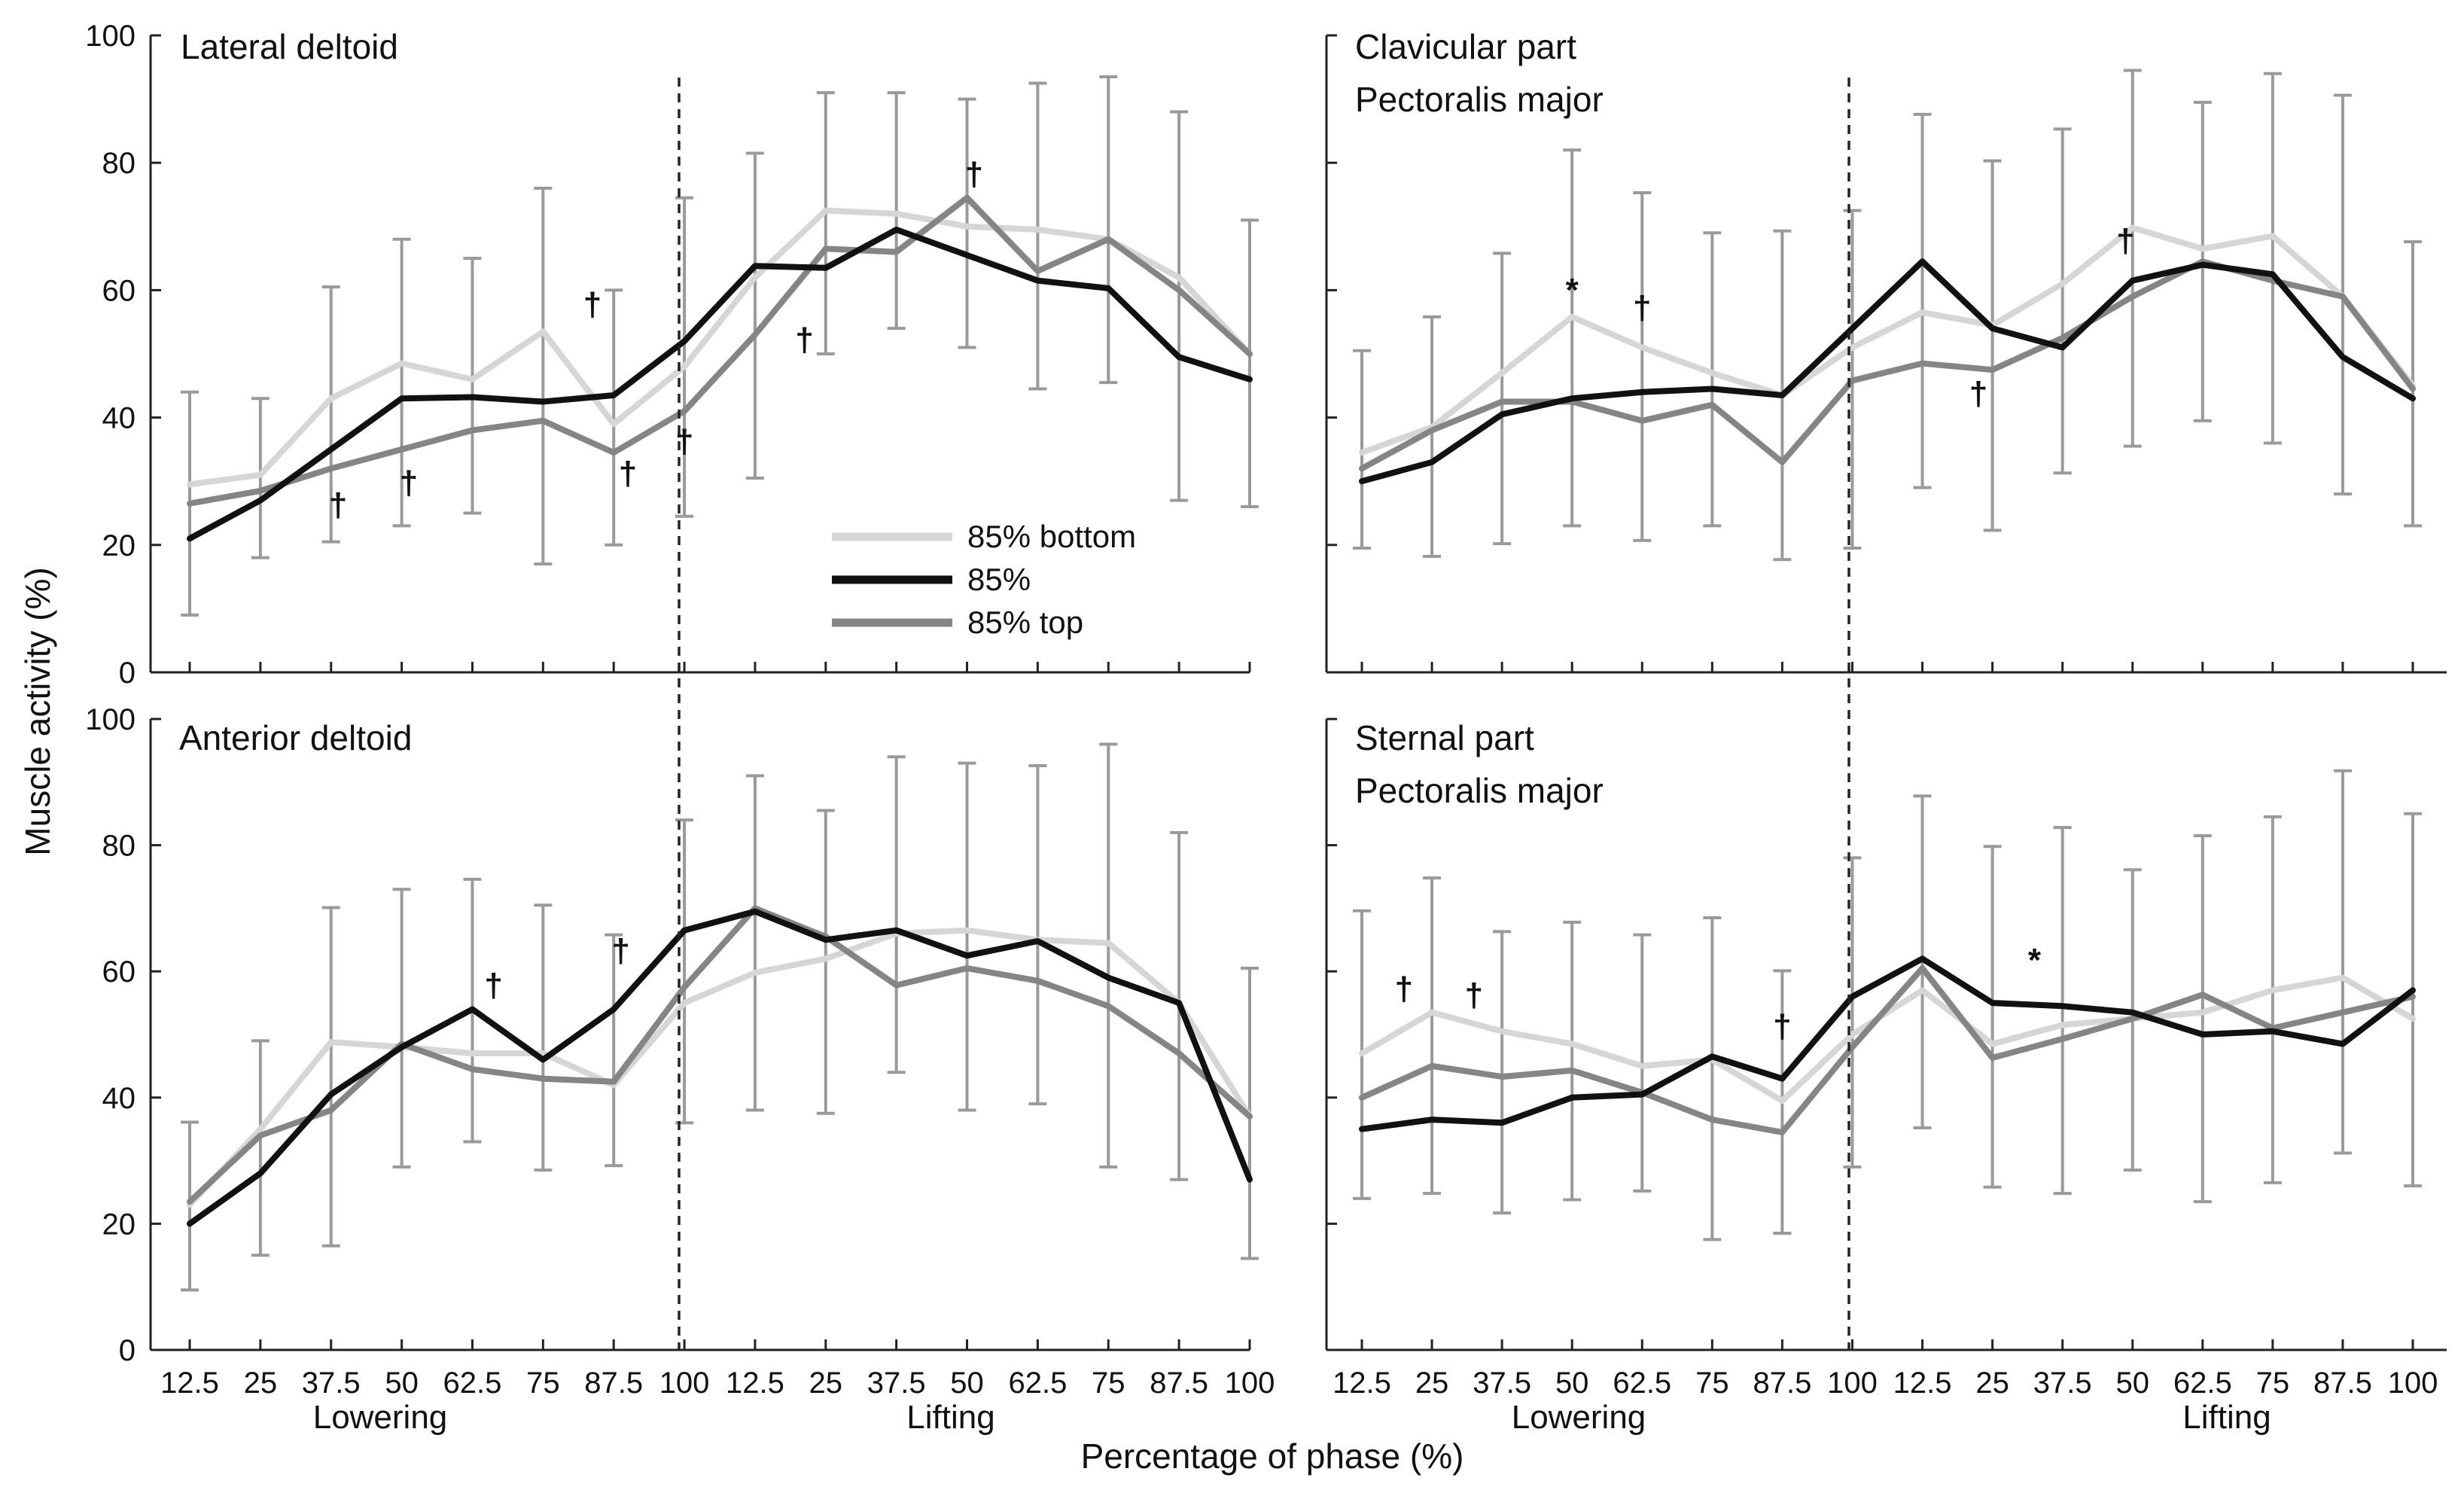 This screenshot has height=1499, width=2464. Describe the element at coordinates (1465, 46) in the screenshot. I see `panel-title-line: Clavicular part` at that location.